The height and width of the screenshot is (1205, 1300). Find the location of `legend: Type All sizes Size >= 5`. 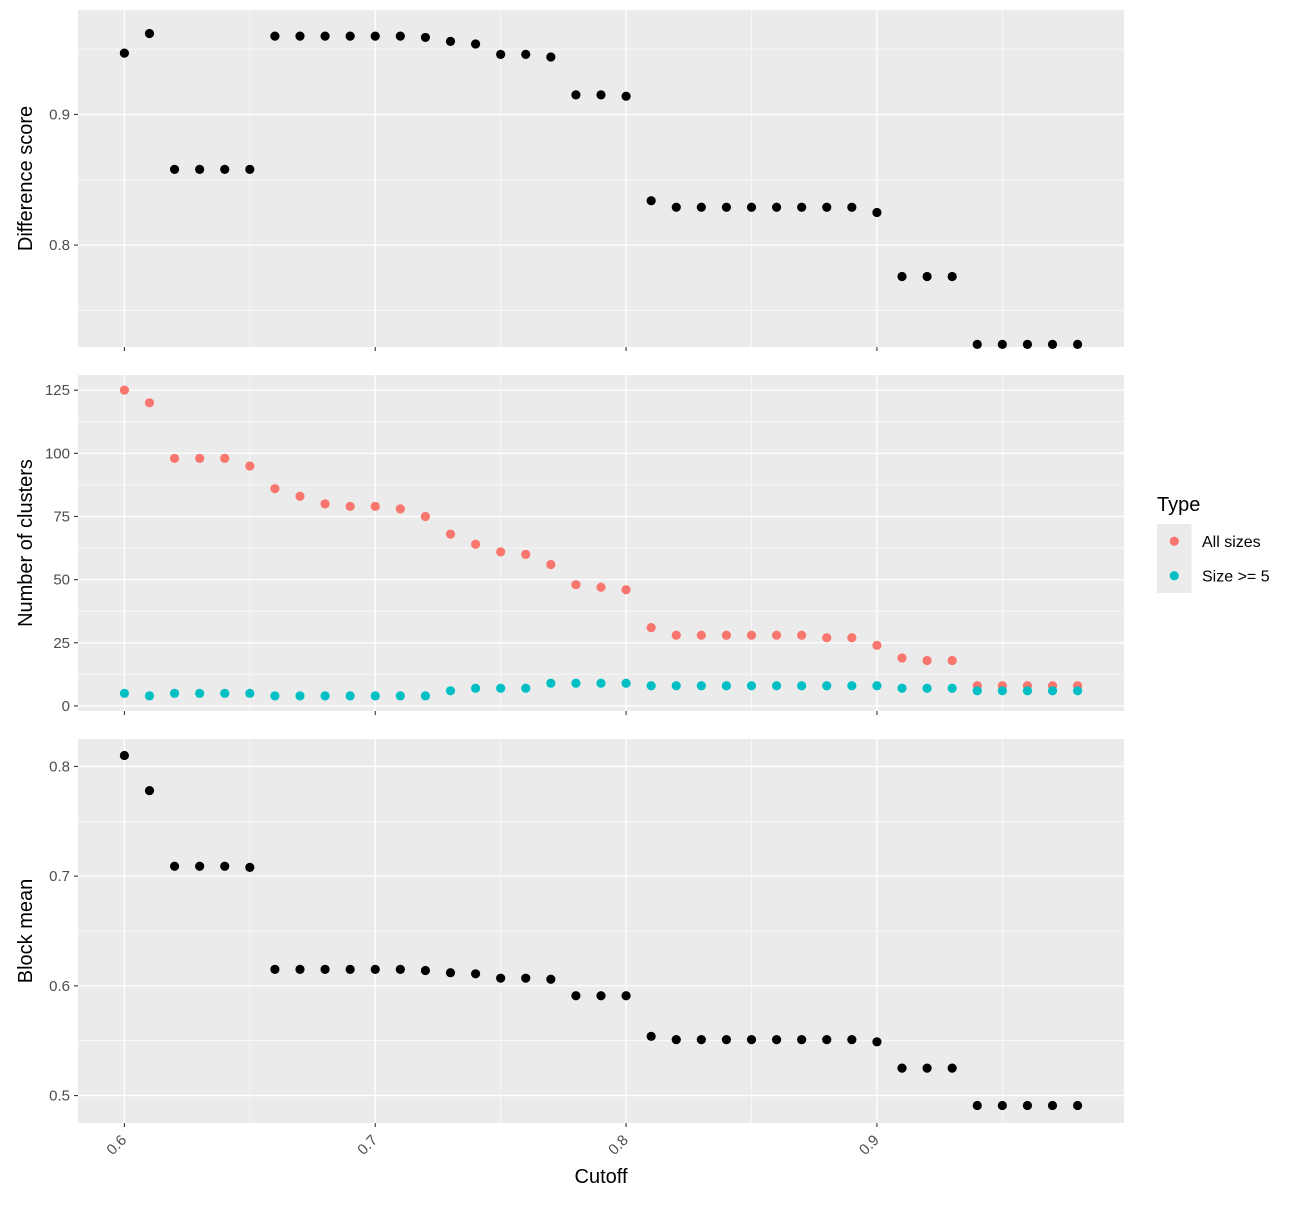

legend: Type All sizes Size >= 5 is located at coordinates (1213, 543).